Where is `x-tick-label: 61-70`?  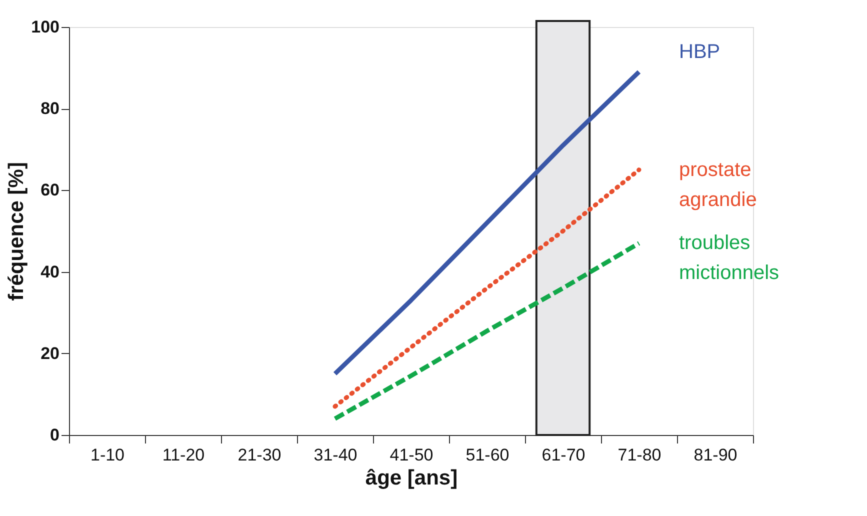
x-tick-label: 61-70 is located at coordinates (564, 455).